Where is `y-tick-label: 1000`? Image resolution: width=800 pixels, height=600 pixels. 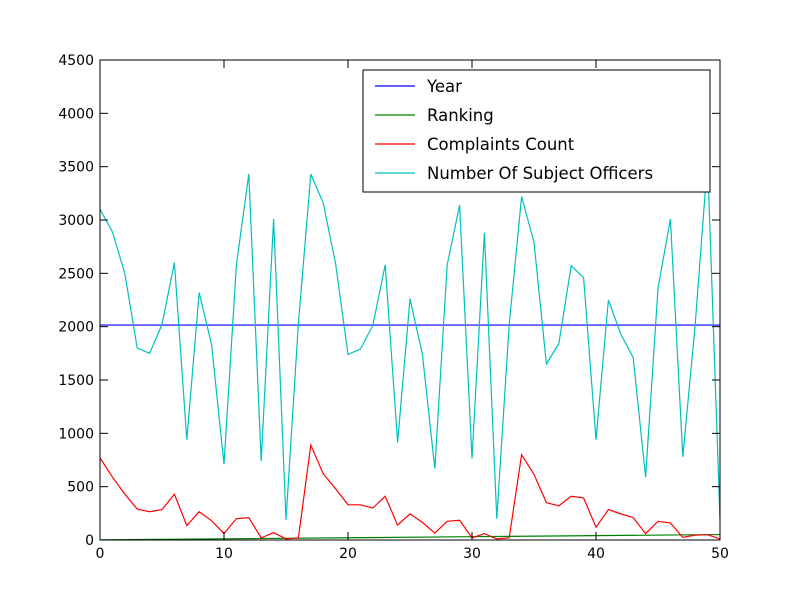
y-tick-label: 1000 is located at coordinates (76, 434).